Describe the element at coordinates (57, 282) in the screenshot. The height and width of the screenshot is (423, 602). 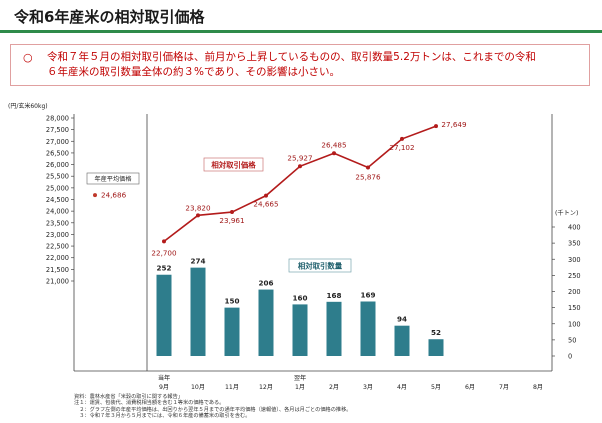
I see `left-tick-label: 21,000` at that location.